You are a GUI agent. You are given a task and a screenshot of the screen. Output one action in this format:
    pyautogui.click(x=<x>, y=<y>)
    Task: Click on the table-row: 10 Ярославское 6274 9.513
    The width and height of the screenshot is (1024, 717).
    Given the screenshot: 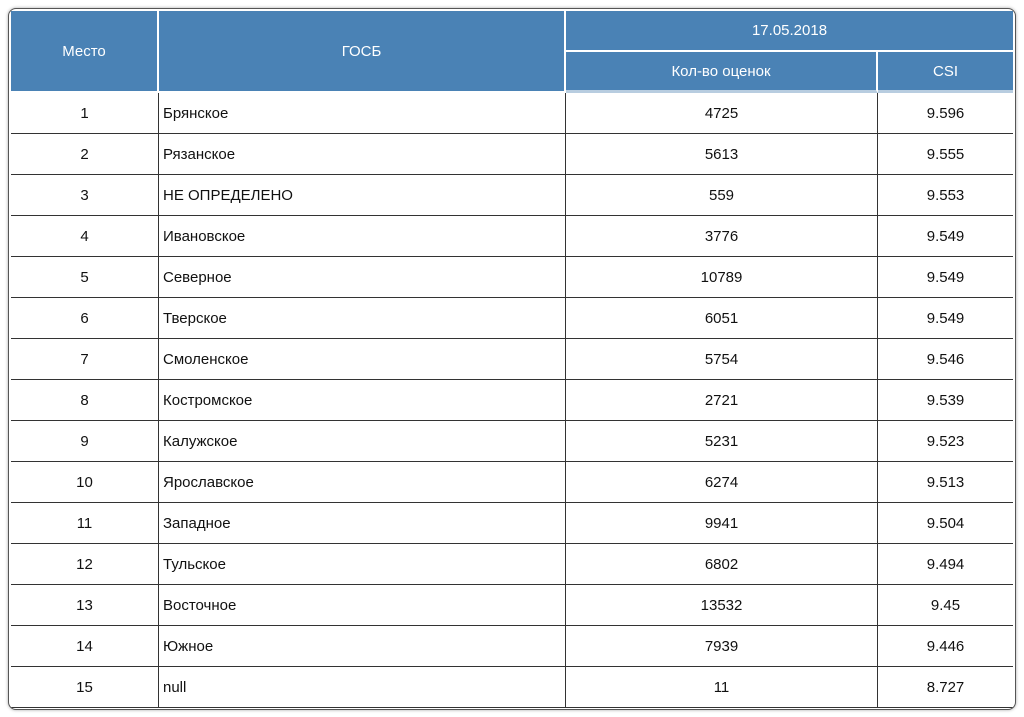 What is the action you would take?
    pyautogui.click(x=512, y=482)
    